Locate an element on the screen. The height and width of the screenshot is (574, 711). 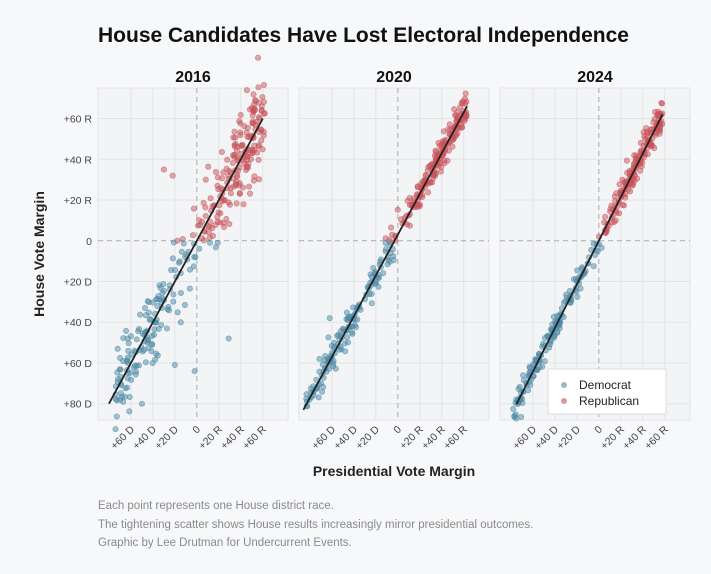
legend-marker-republican is located at coordinates (564, 401).